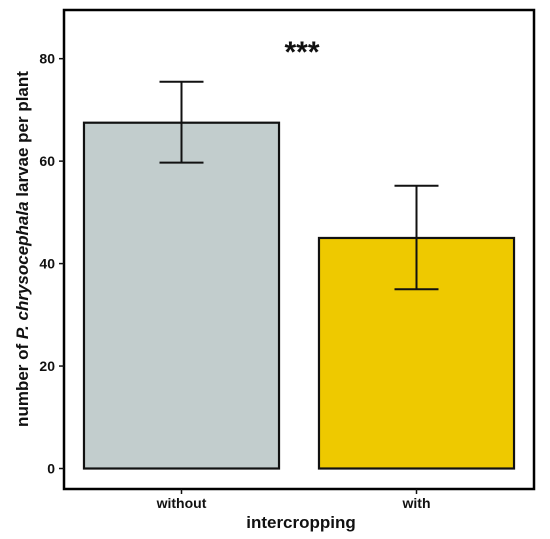 Image resolution: width=550 pixels, height=539 pixels. I want to click on y-tick-label-80: 80, so click(47, 59).